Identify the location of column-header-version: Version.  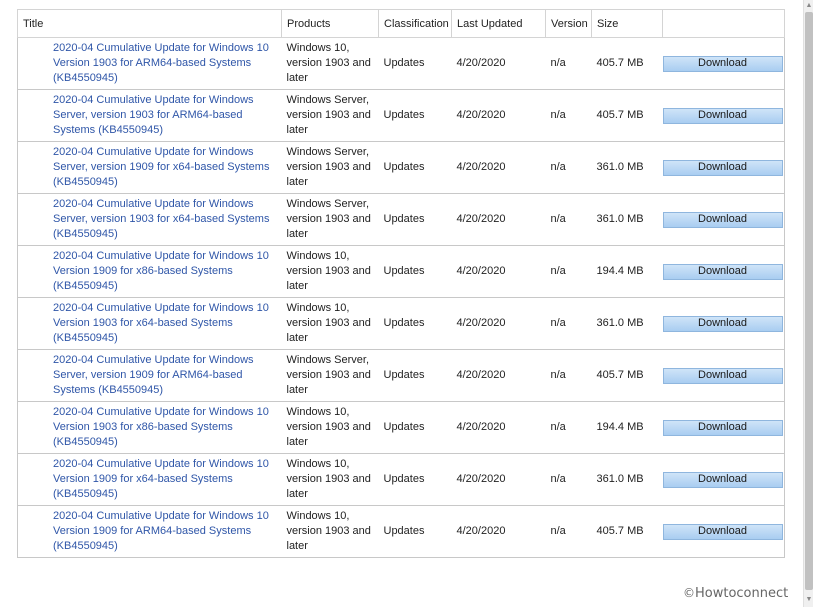
(568, 23).